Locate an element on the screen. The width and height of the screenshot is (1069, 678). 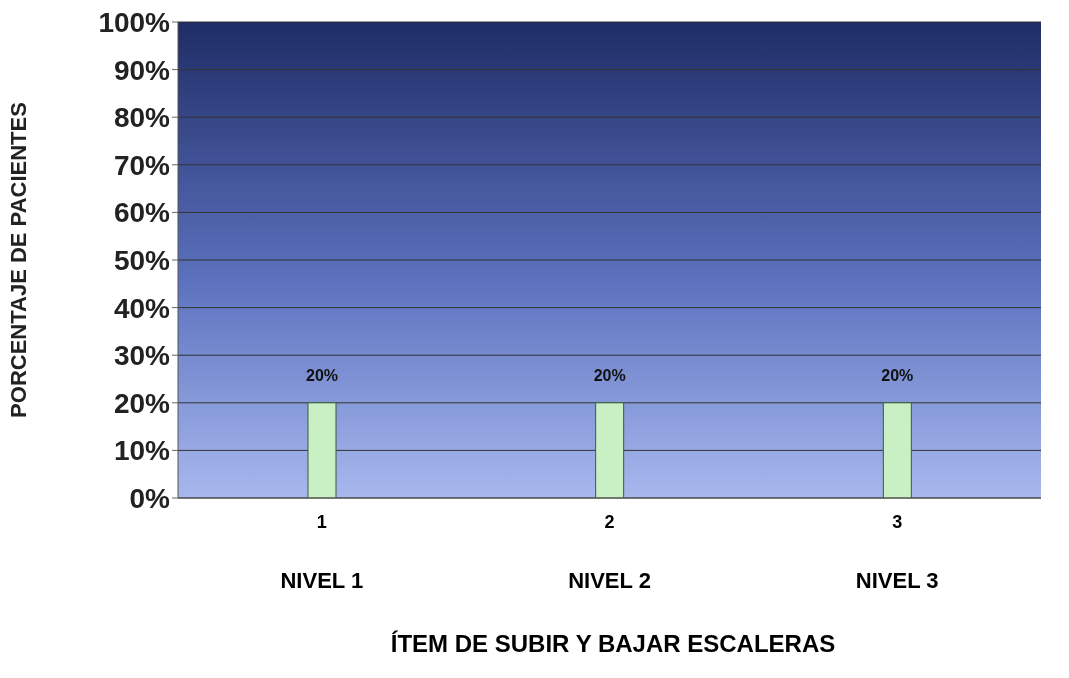
x-tick-label: 1 is located at coordinates (321, 522).